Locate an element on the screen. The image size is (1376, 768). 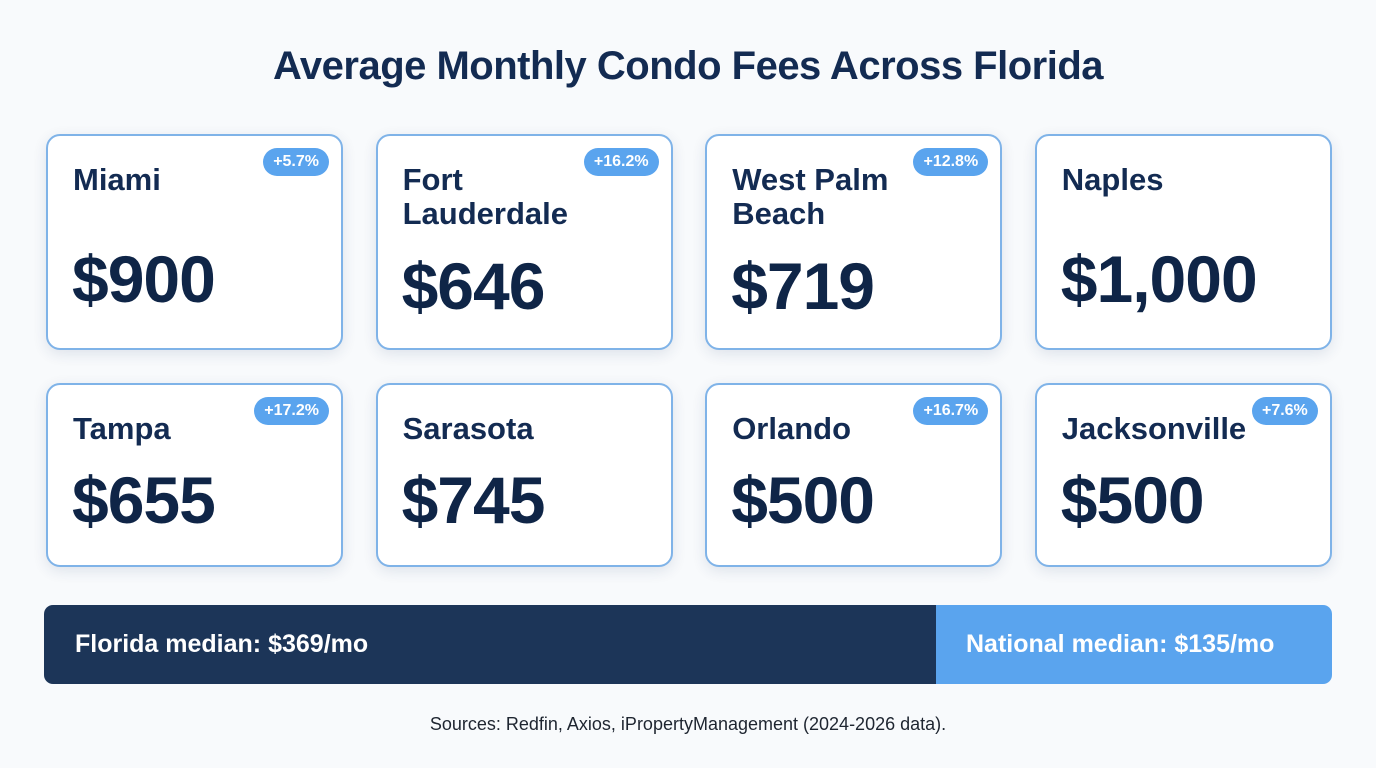
change-badge: +5.7% is located at coordinates (296, 162).